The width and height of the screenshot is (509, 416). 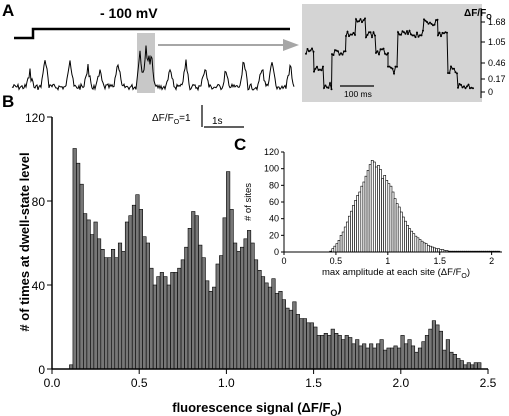 I want to click on x-tick-label: 2.5, so click(x=488, y=383).